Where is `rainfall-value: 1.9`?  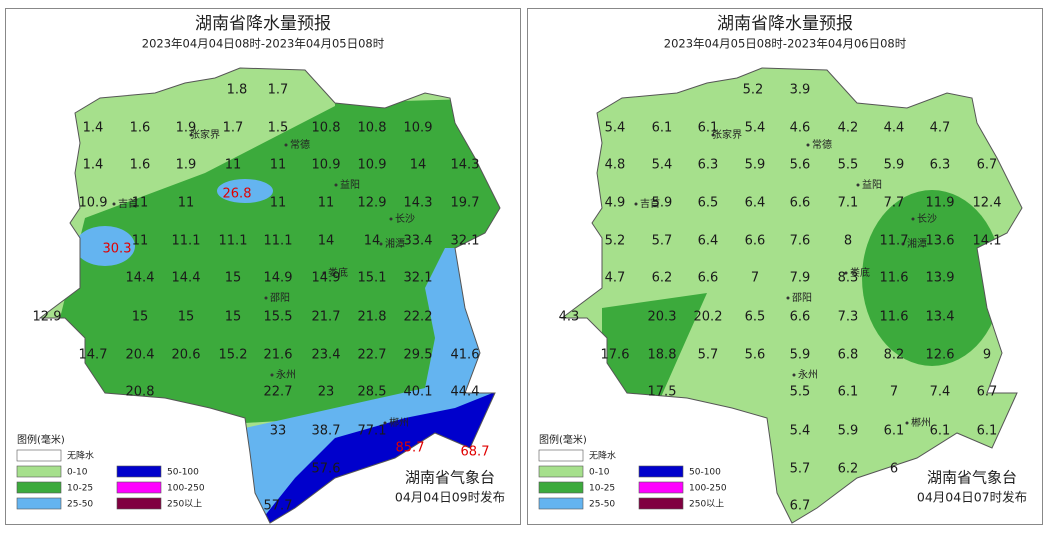
rainfall-value: 1.9 is located at coordinates (186, 165).